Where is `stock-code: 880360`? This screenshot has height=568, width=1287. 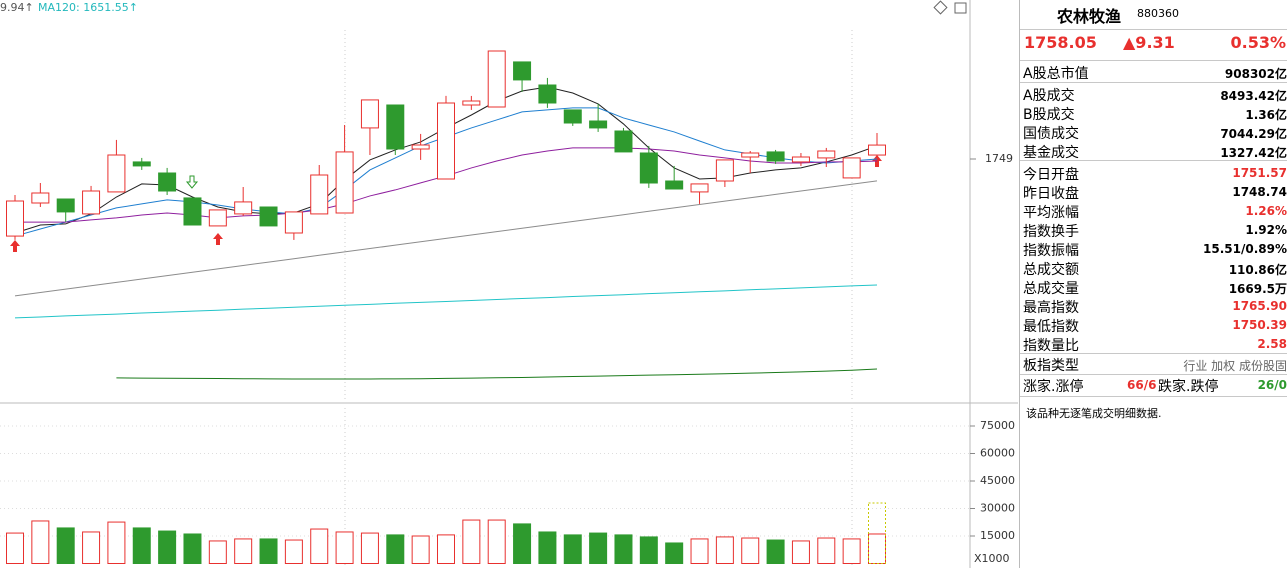 stock-code: 880360 is located at coordinates (1158, 13).